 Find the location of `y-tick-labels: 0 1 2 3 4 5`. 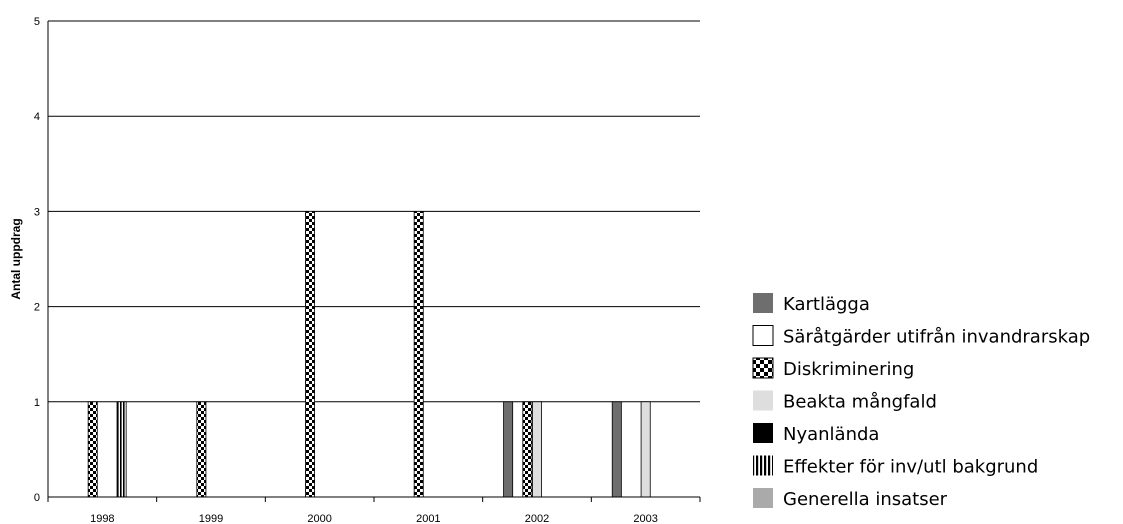

y-tick-labels: 0 1 2 3 4 5 is located at coordinates (37, 260).